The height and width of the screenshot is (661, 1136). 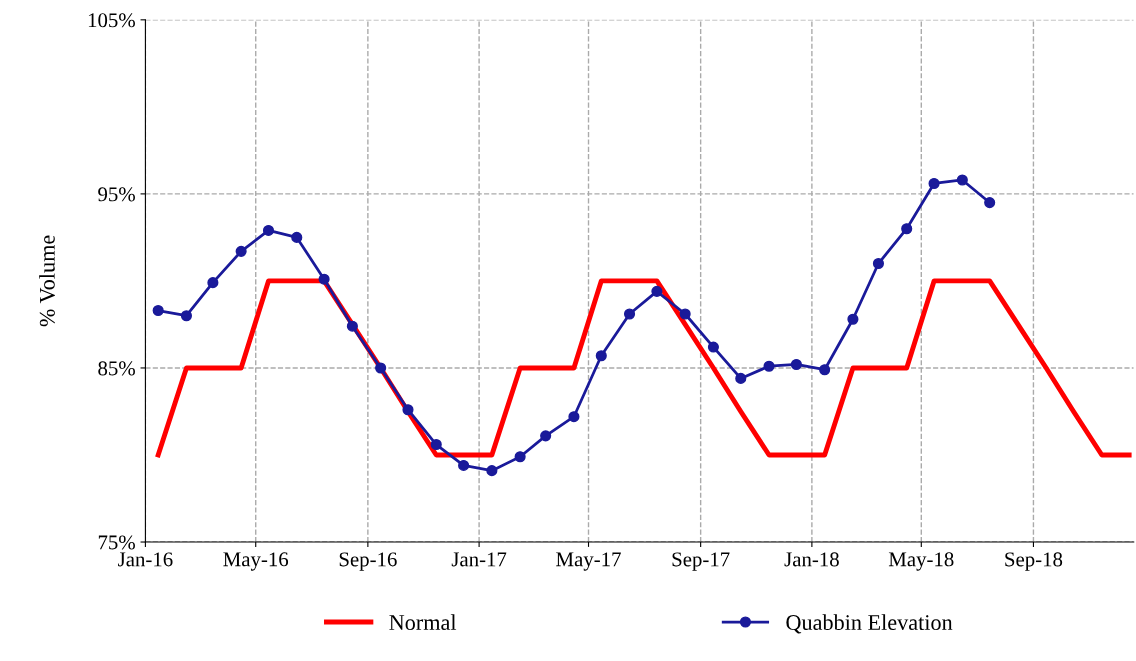 I want to click on y-tick-label: 105%, so click(x=111, y=20).